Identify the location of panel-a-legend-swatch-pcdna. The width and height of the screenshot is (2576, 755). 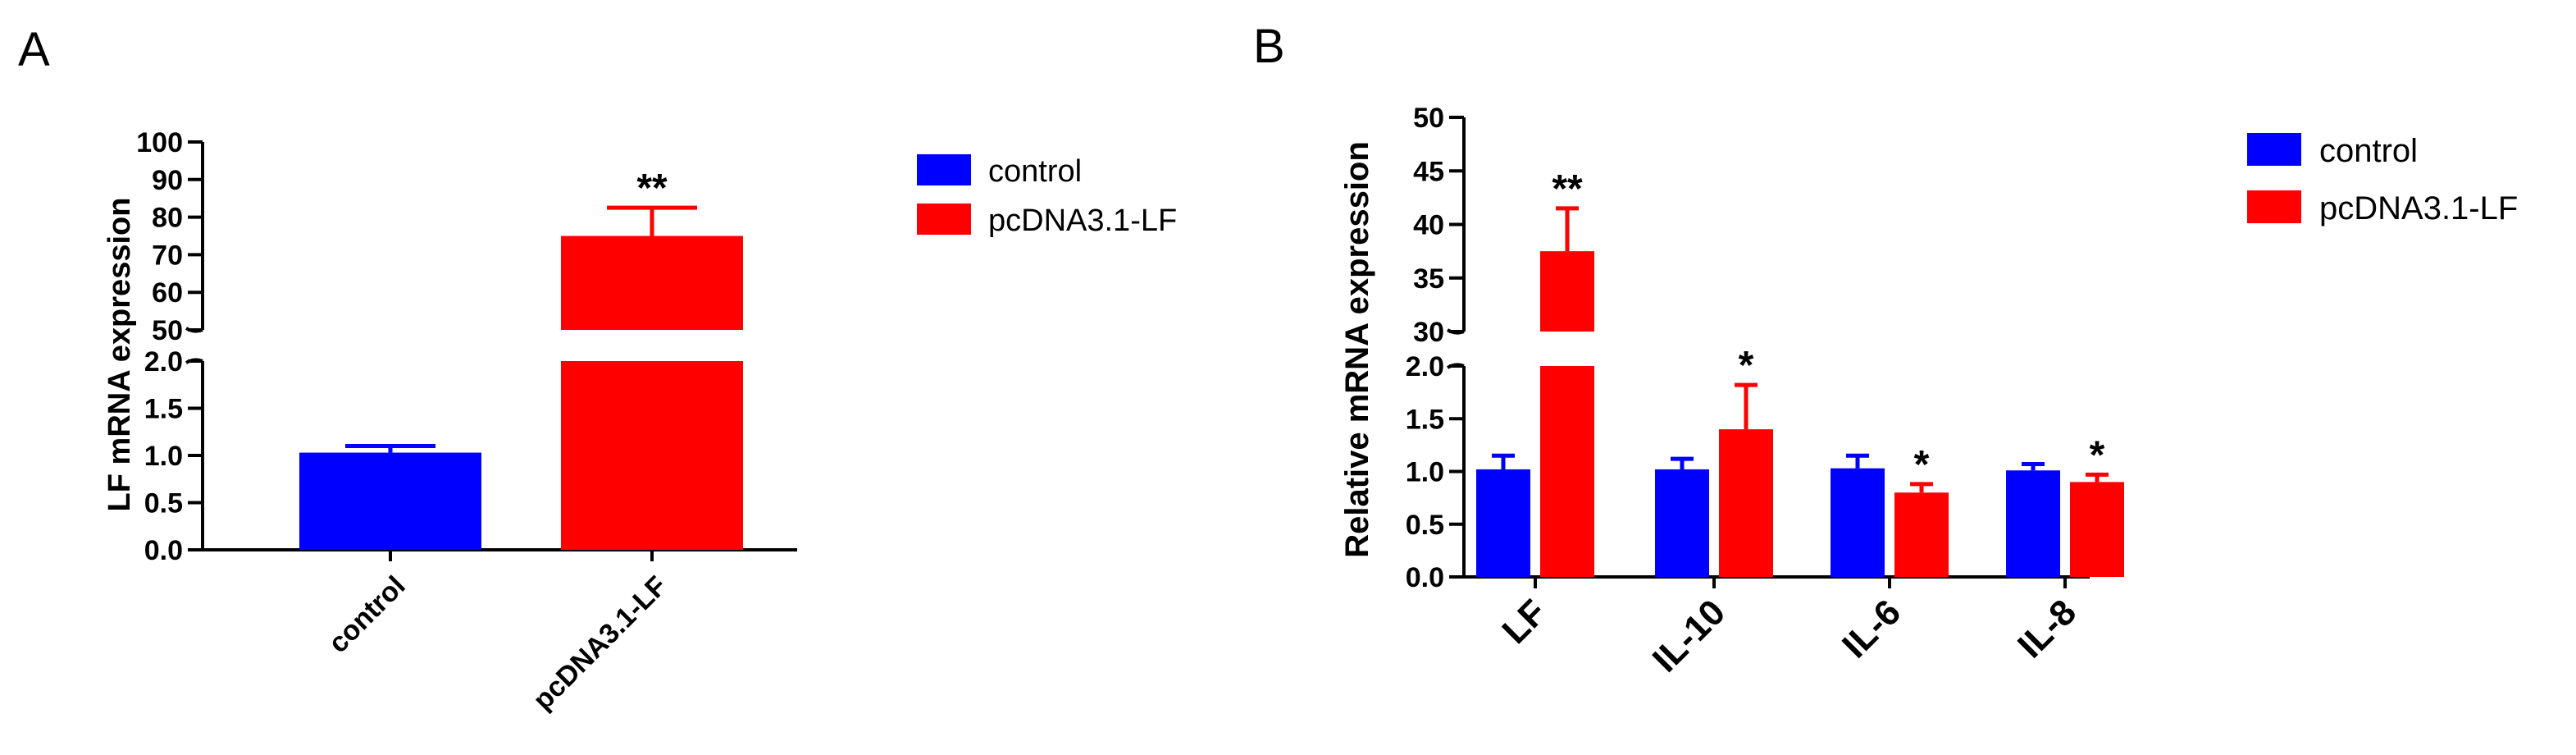
(944, 219).